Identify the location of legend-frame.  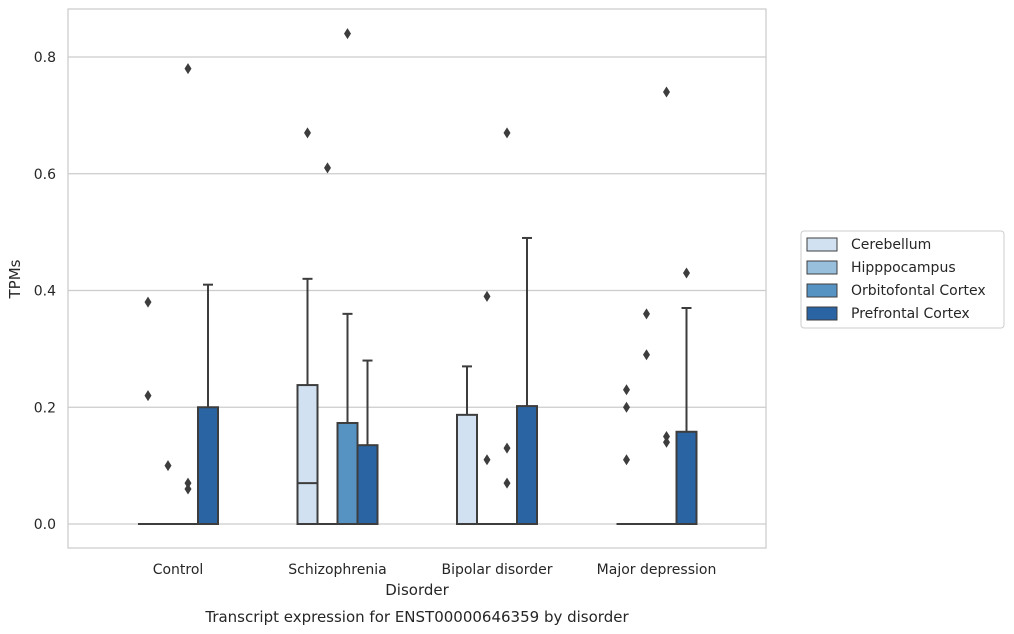
(902, 279).